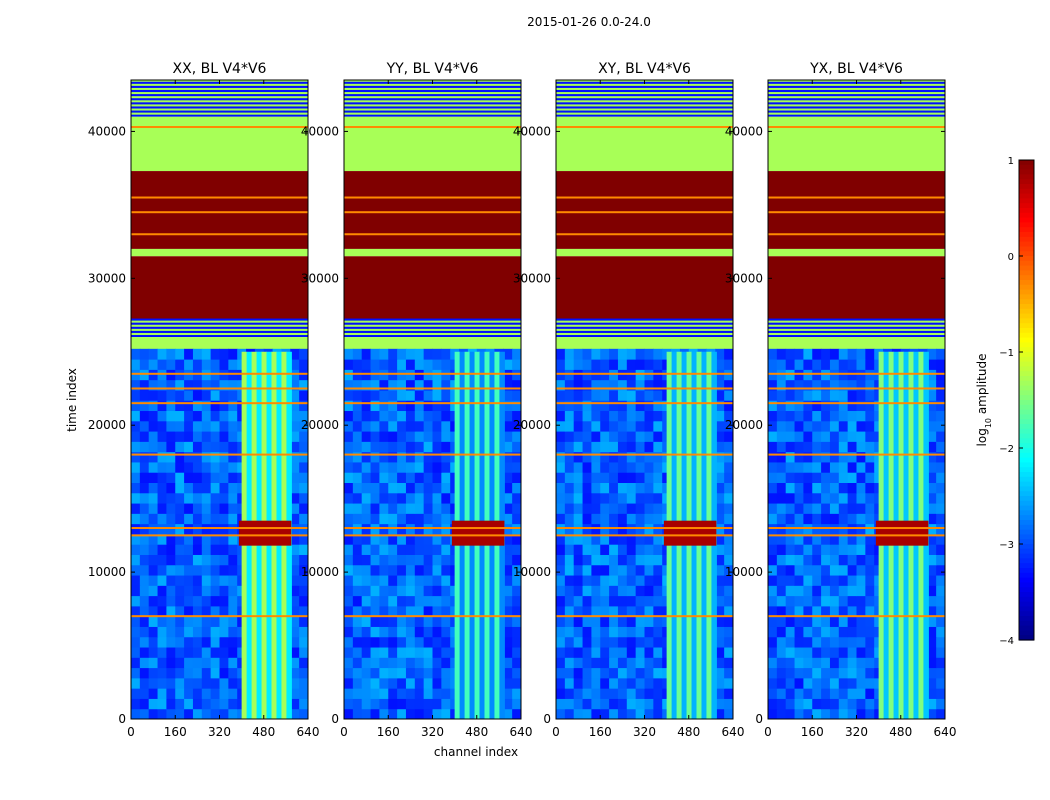 Image resolution: width=1050 pixels, height=800 pixels. What do you see at coordinates (902, 533) in the screenshot?
I see `rfi-strong-block` at bounding box center [902, 533].